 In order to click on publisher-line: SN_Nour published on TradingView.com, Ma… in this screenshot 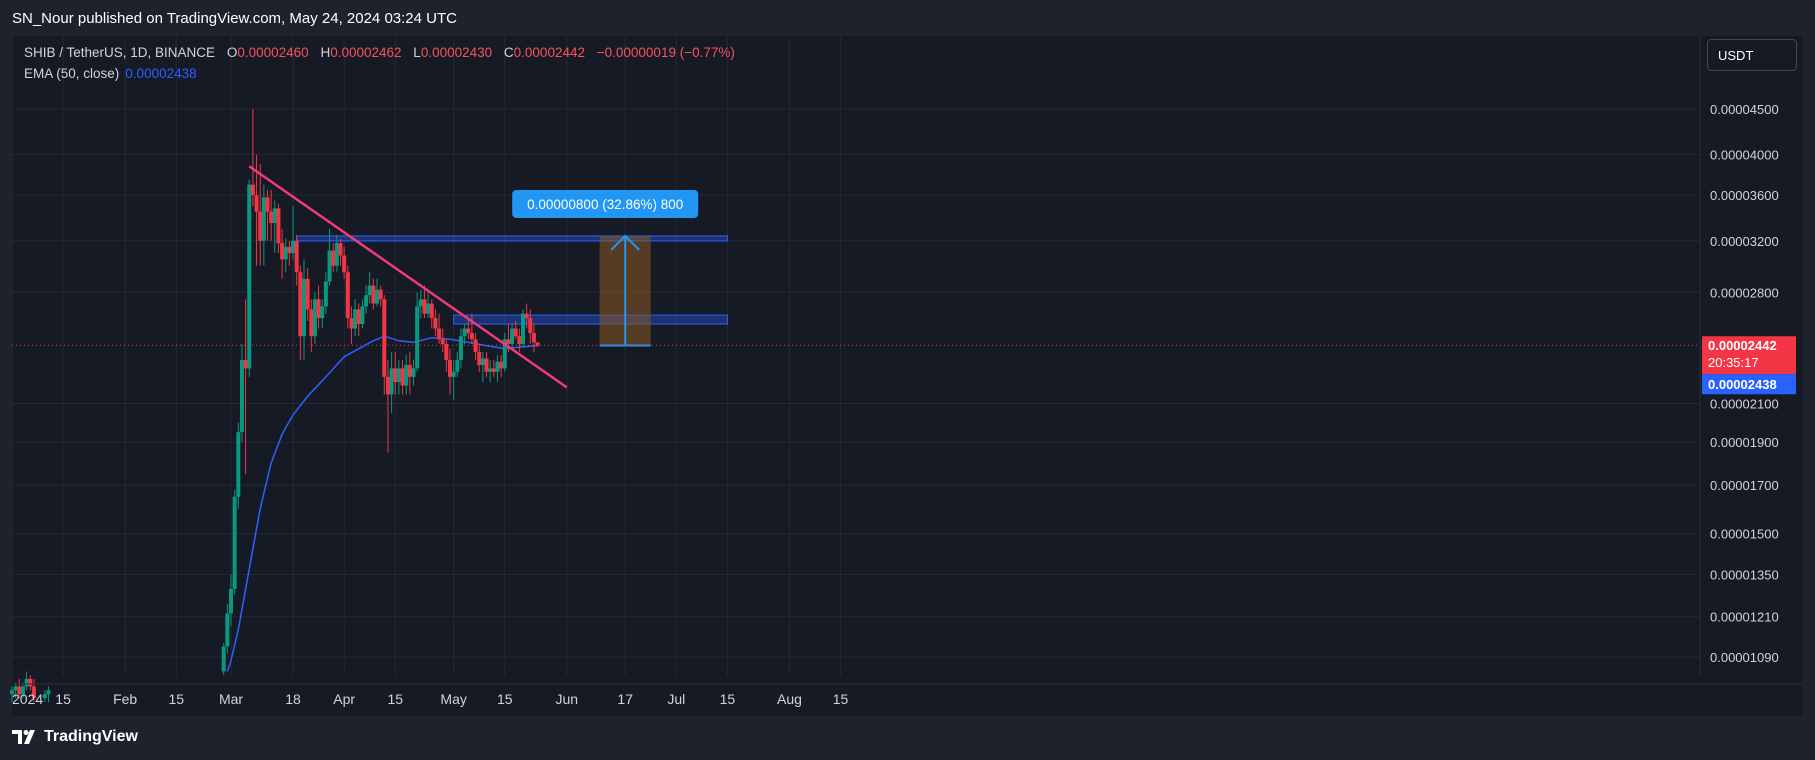, I will do `click(234, 18)`.